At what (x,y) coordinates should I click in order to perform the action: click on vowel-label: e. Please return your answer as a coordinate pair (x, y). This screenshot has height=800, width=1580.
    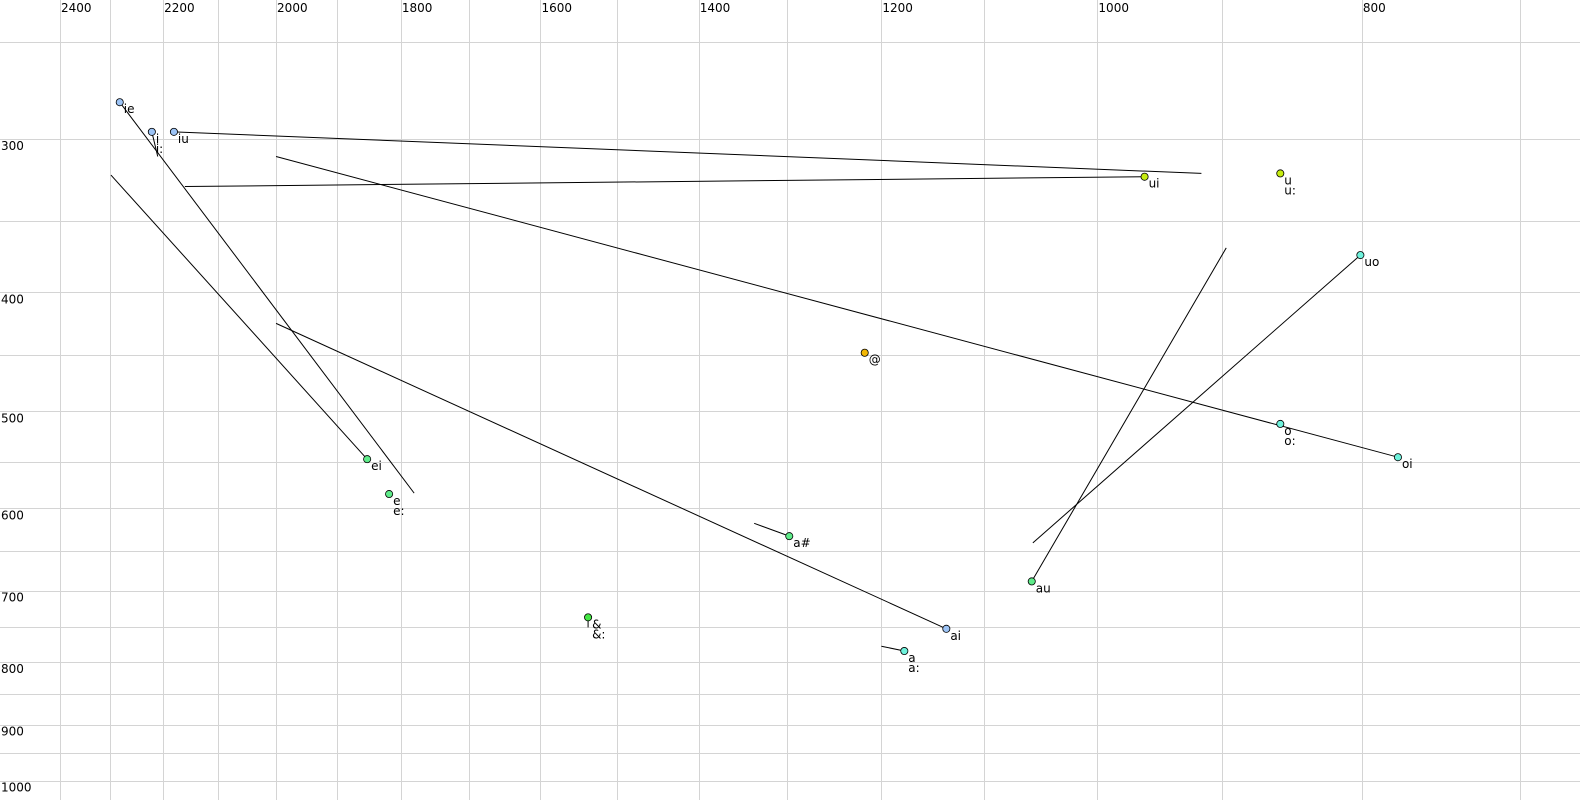
    Looking at the image, I should click on (396, 501).